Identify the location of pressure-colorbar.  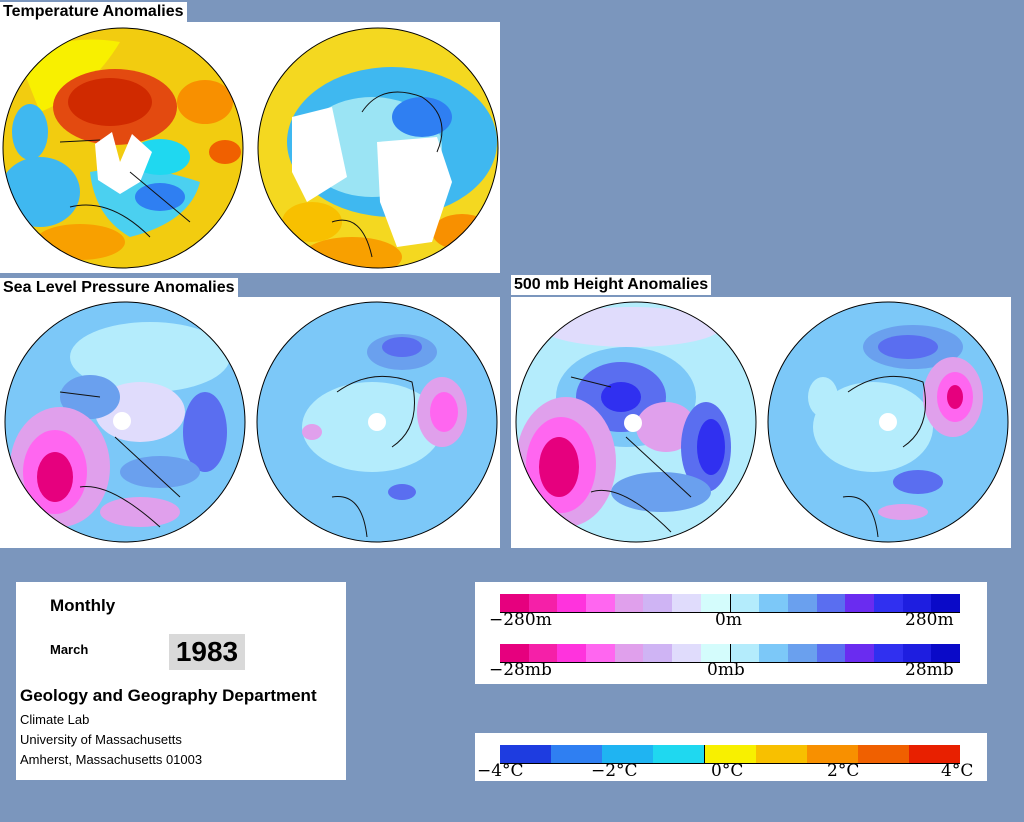
(730, 653).